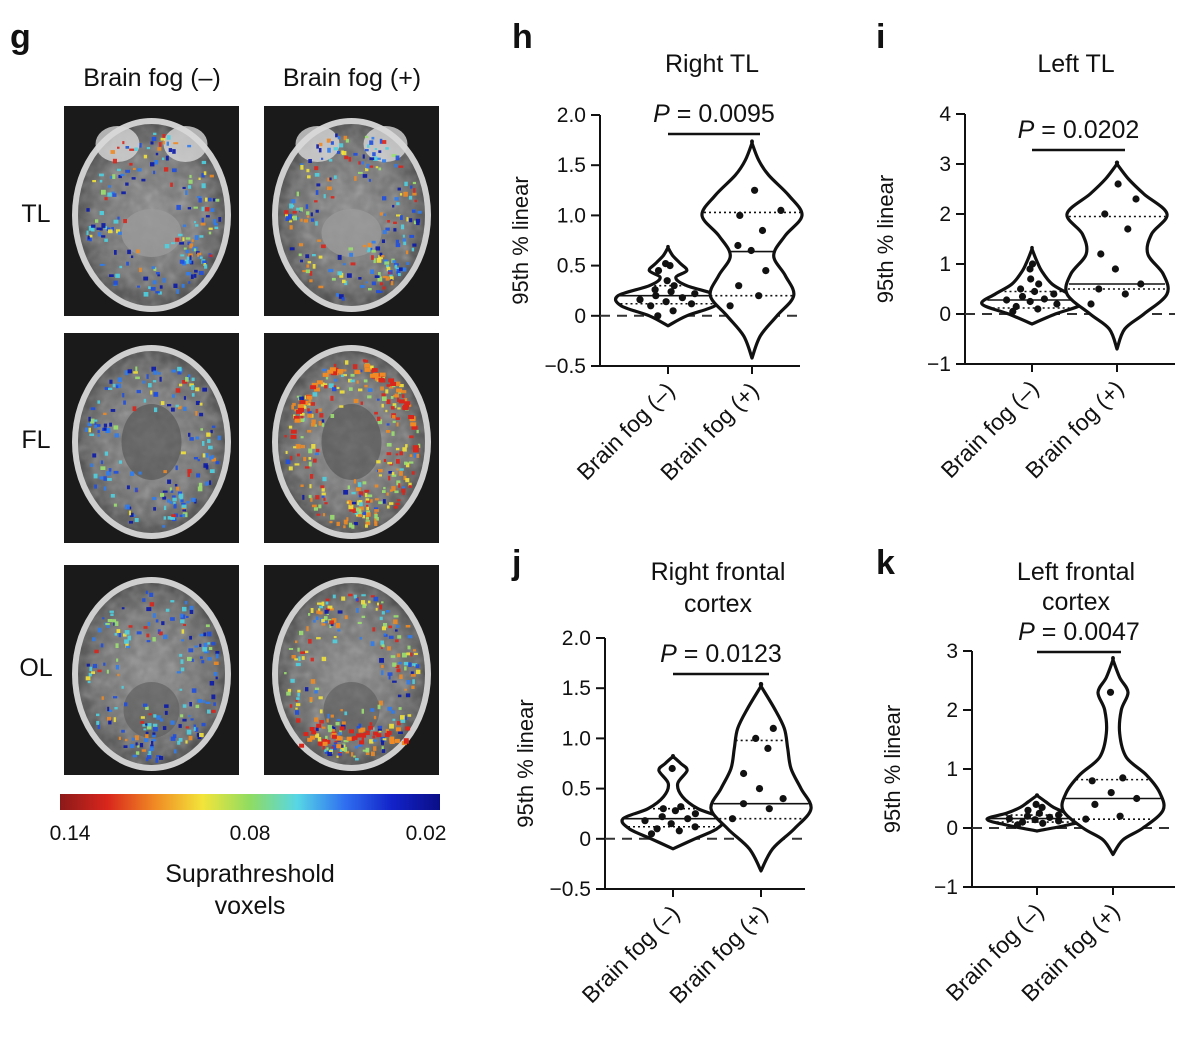  Describe the element at coordinates (885, 563) in the screenshot. I see `panel-letter-k: k` at that location.